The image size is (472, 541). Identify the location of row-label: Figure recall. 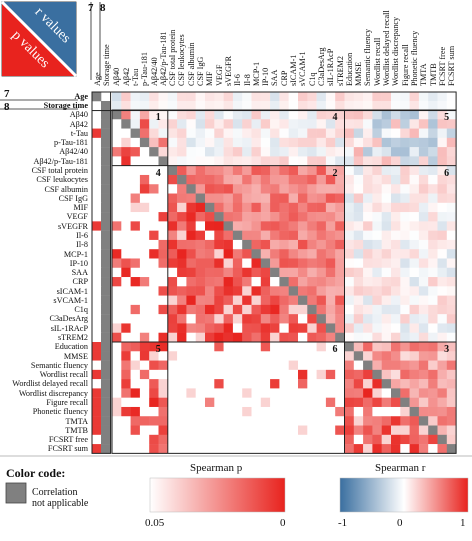
(67, 402).